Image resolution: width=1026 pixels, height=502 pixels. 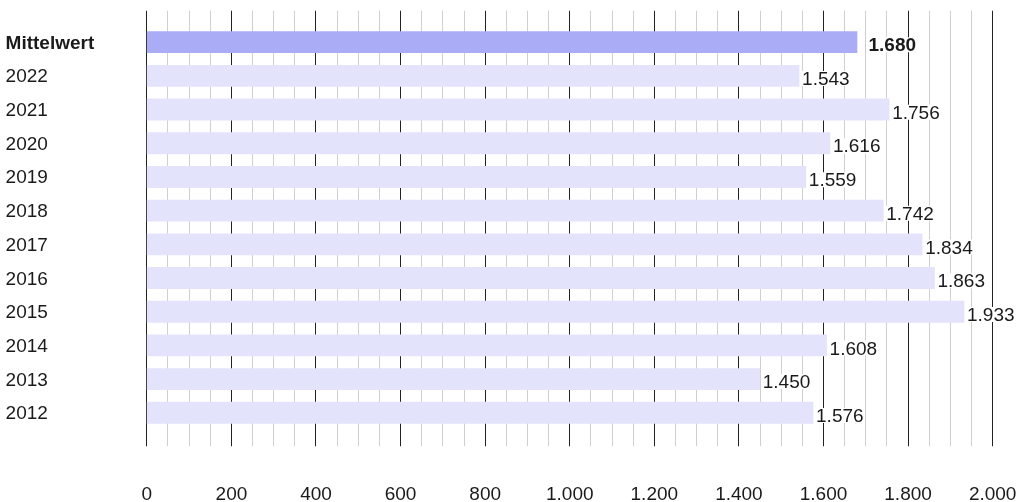 What do you see at coordinates (786, 382) in the screenshot?
I see `data-label: 1.450` at bounding box center [786, 382].